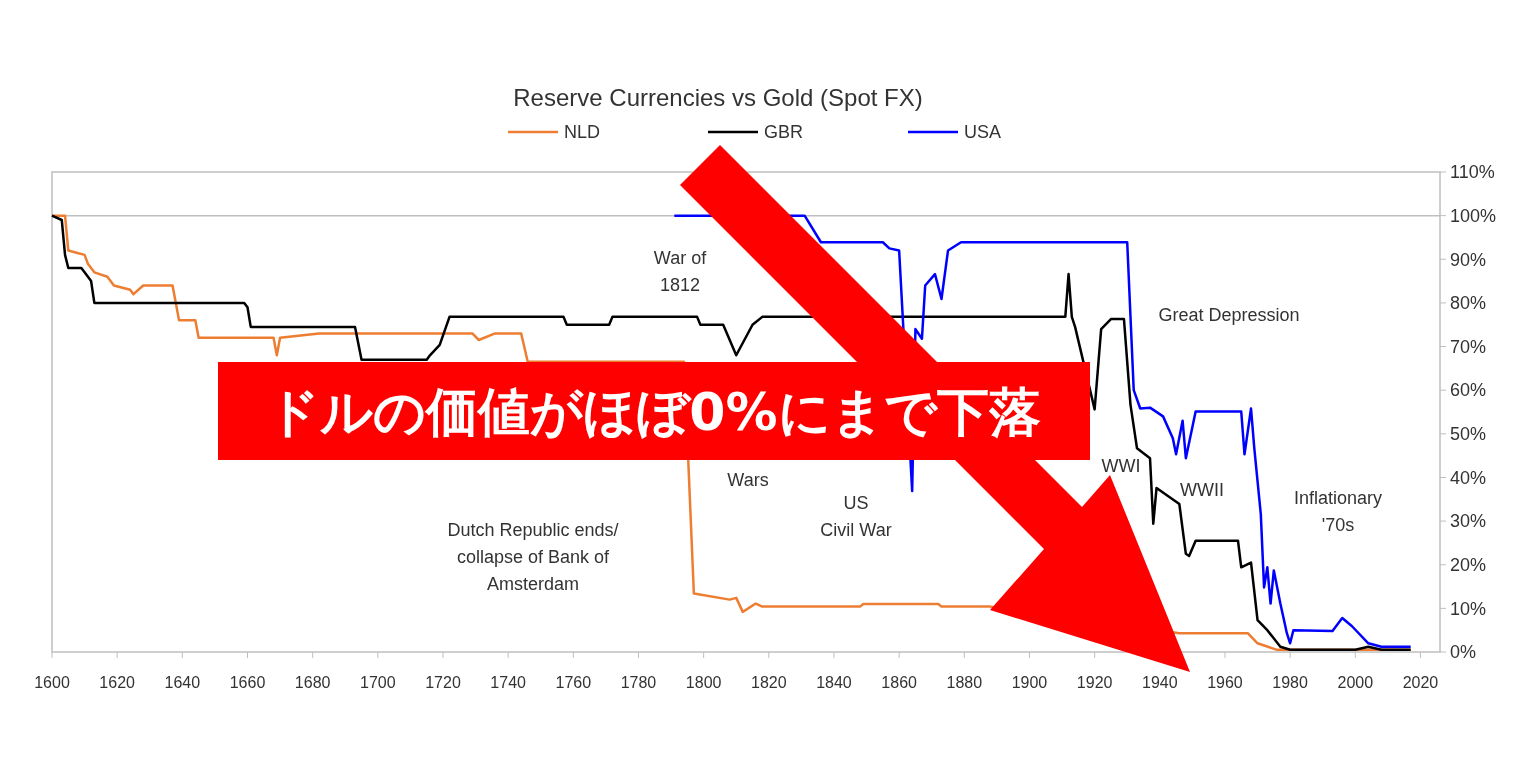 This screenshot has height=768, width=1536. I want to click on y-tick-label: 30%, so click(1468, 521).